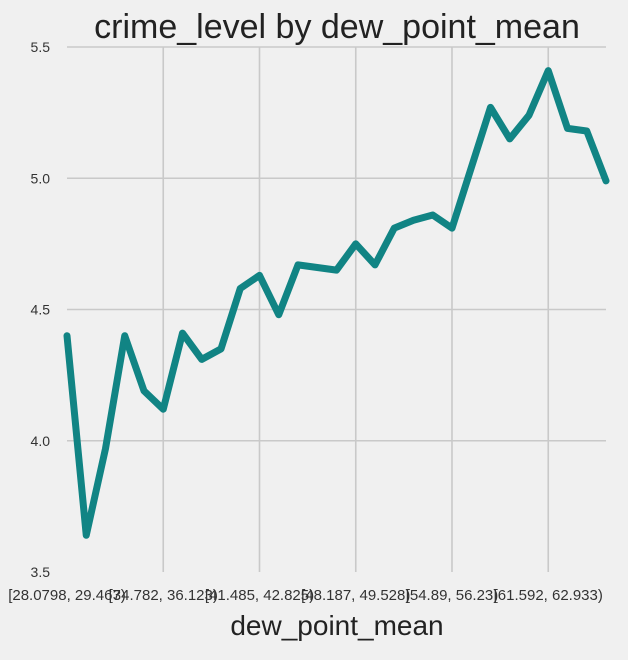 The height and width of the screenshot is (660, 628). What do you see at coordinates (259, 595) in the screenshot?
I see `x-tick-label: [41.485, 42.825)` at bounding box center [259, 595].